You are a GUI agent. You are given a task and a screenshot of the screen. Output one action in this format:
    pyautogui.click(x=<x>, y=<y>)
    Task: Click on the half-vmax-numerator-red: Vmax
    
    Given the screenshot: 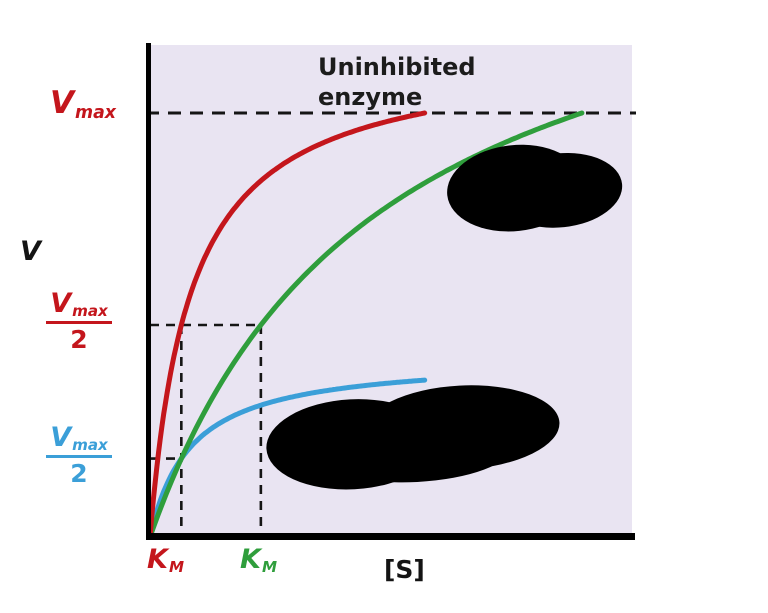 What is the action you would take?
    pyautogui.click(x=79, y=306)
    